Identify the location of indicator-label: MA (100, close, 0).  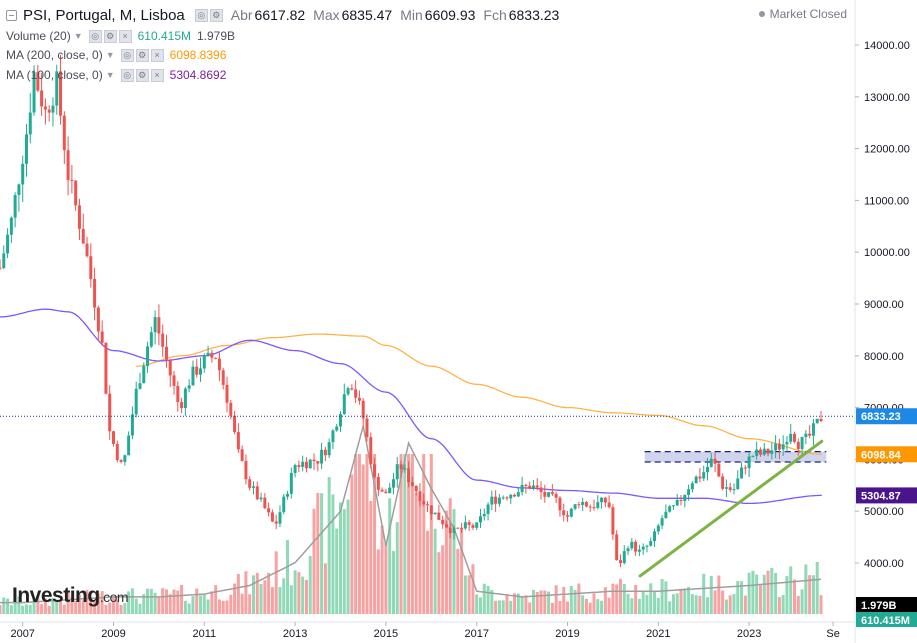
(54, 75).